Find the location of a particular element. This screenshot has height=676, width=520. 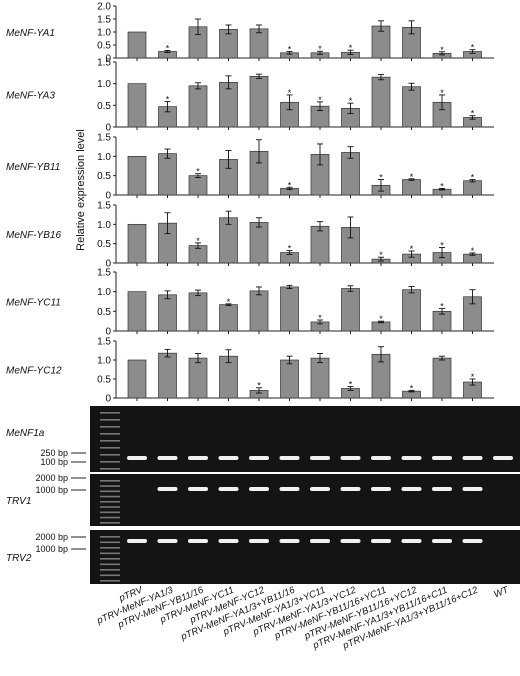

chart-panel: MeNF-YC11 0 0.5 1.0 1.5 * * * * is located at coordinates (250, 303).